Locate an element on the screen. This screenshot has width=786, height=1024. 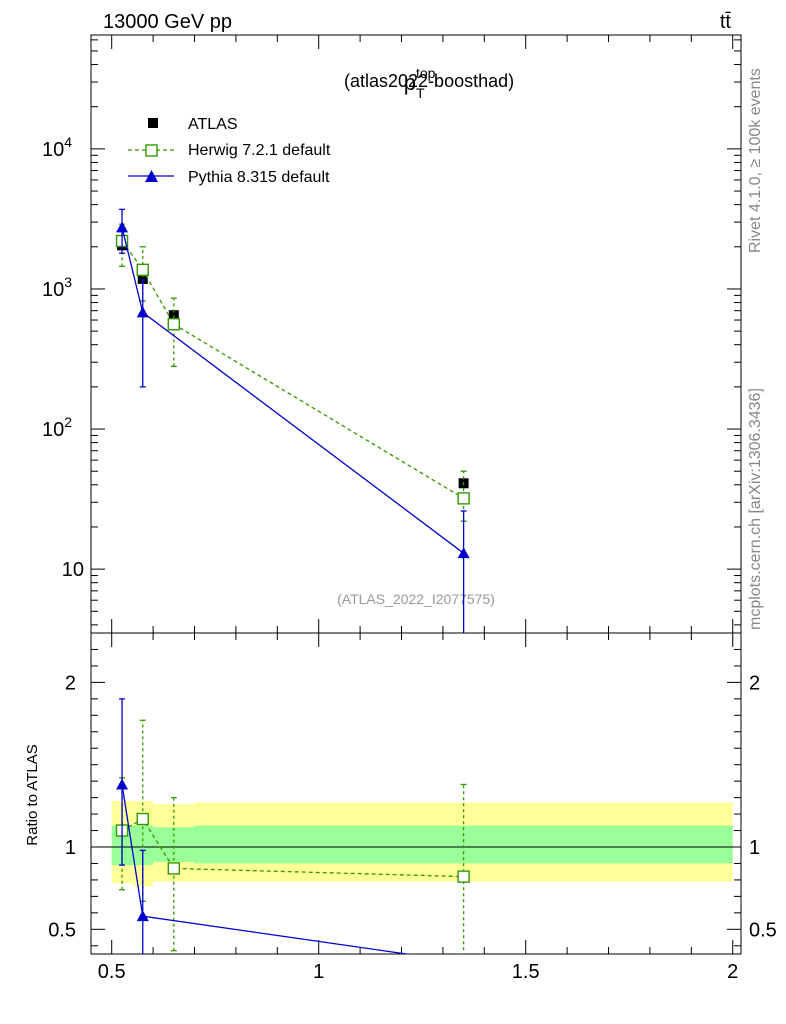
mcplots-label: mcplots.cern.ch [arXiv:1306.3436] is located at coordinates (755, 509).